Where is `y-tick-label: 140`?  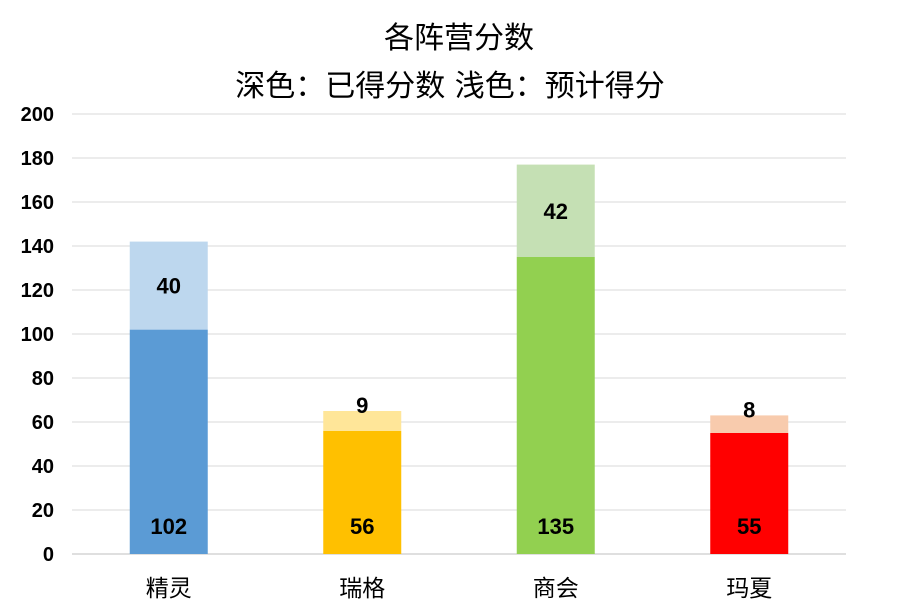 y-tick-label: 140 is located at coordinates (37, 247).